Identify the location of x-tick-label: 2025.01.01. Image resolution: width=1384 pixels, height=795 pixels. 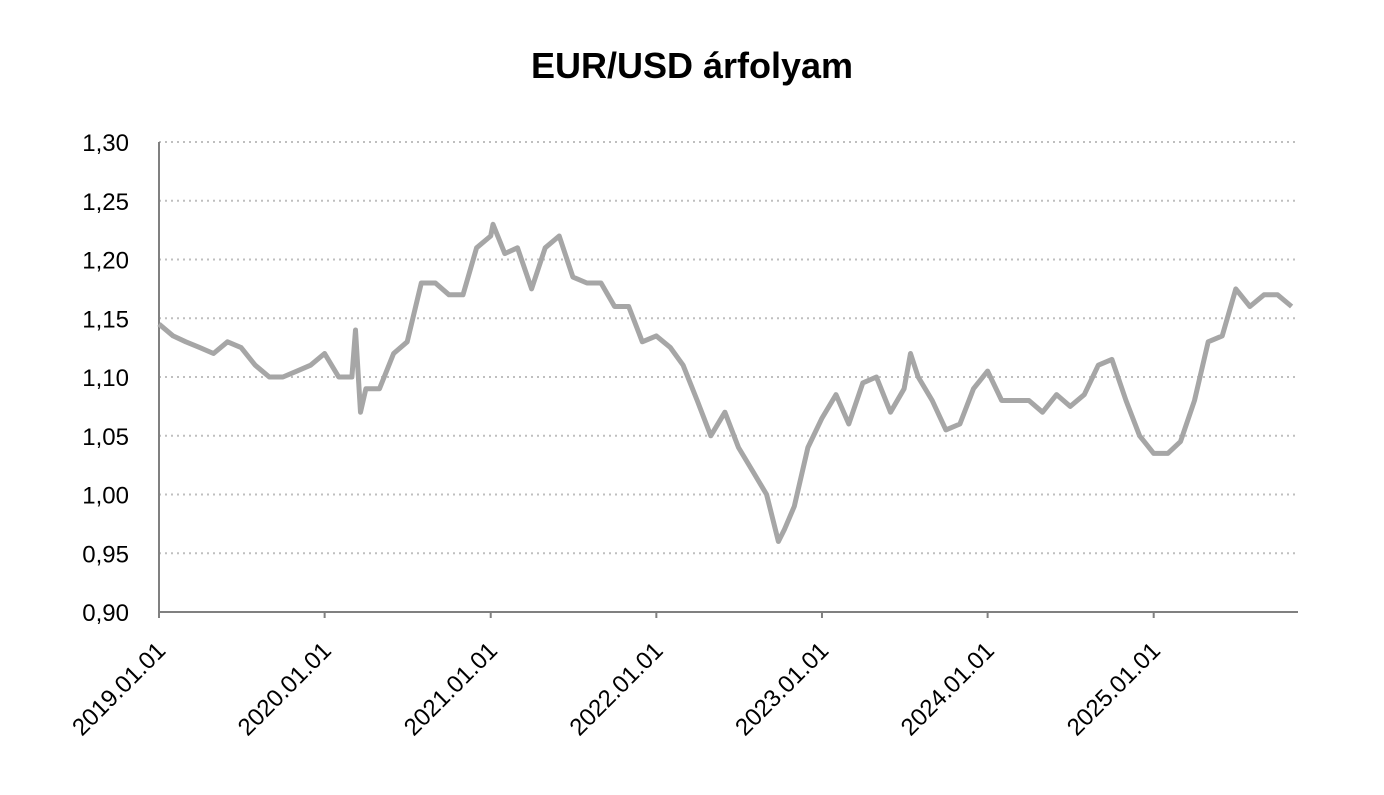
(1114, 689).